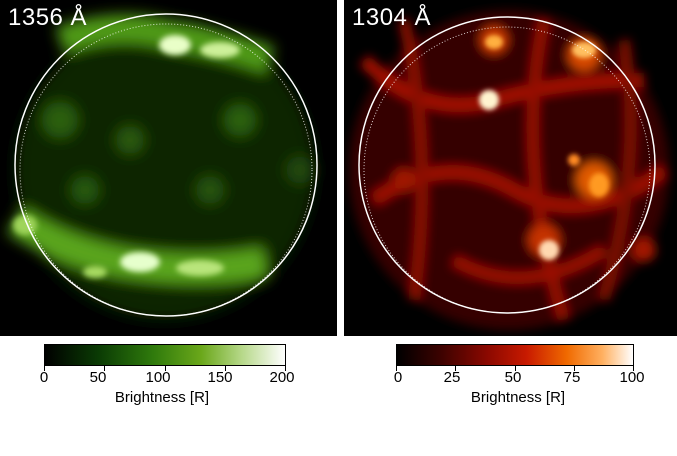  I want to click on wavelength-label-1304: 1304 Å, so click(392, 17).